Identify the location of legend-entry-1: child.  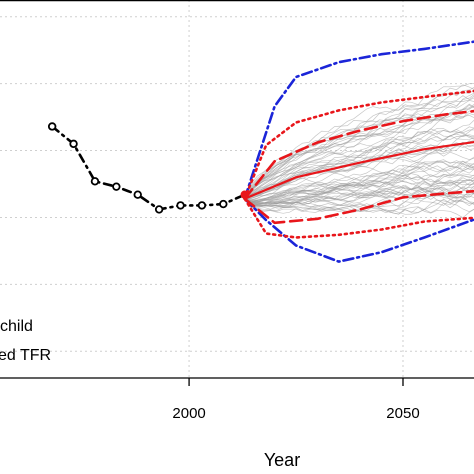
(16, 326).